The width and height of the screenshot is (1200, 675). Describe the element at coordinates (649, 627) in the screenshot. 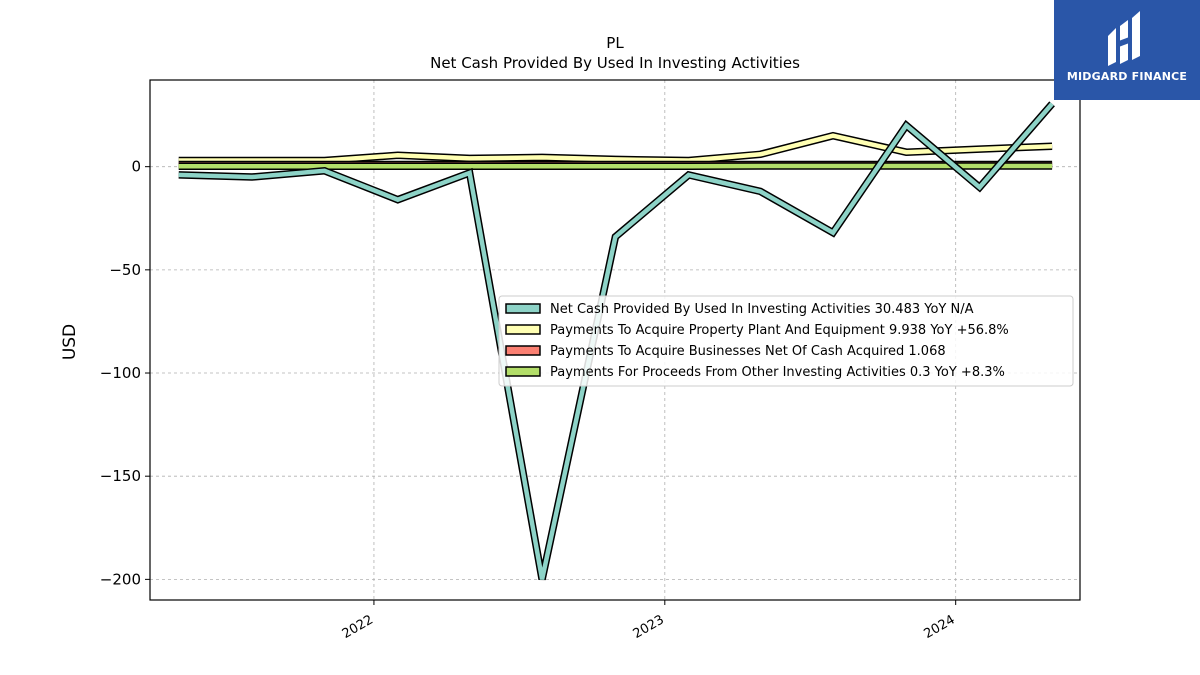

I see `x-tick-label: 2023` at that location.